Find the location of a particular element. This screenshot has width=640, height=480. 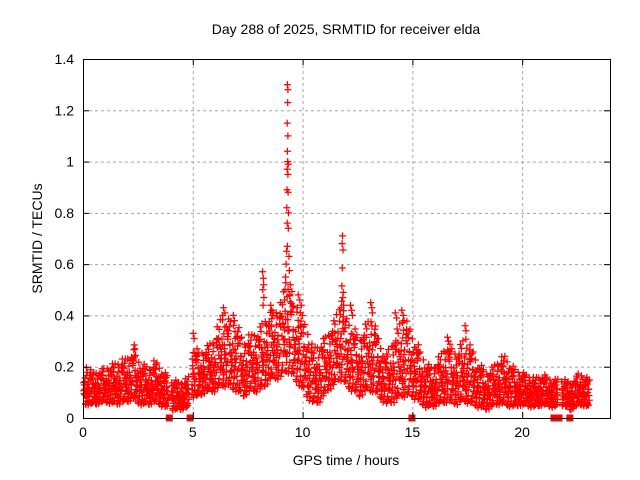

y-tick-label: 0 is located at coordinates (70, 418).